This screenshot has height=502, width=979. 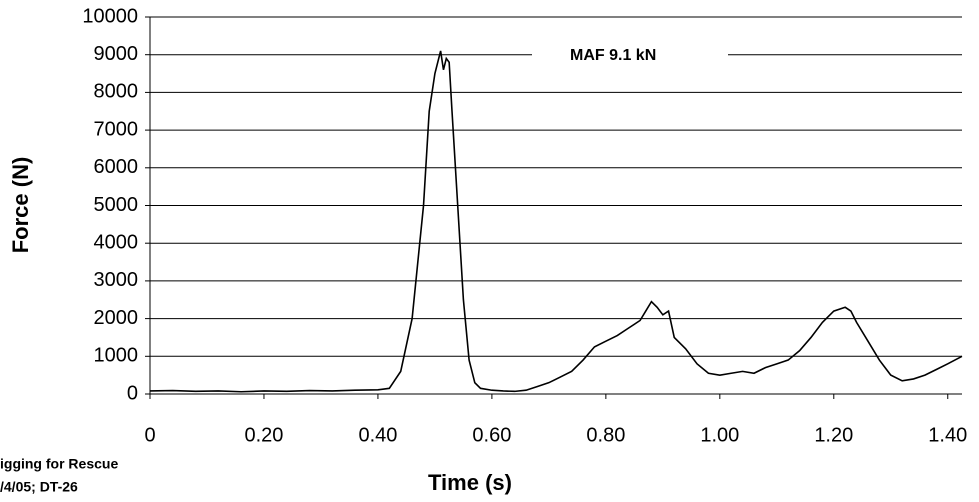 What do you see at coordinates (149, 435) in the screenshot?
I see `x-tick-label: 0` at bounding box center [149, 435].